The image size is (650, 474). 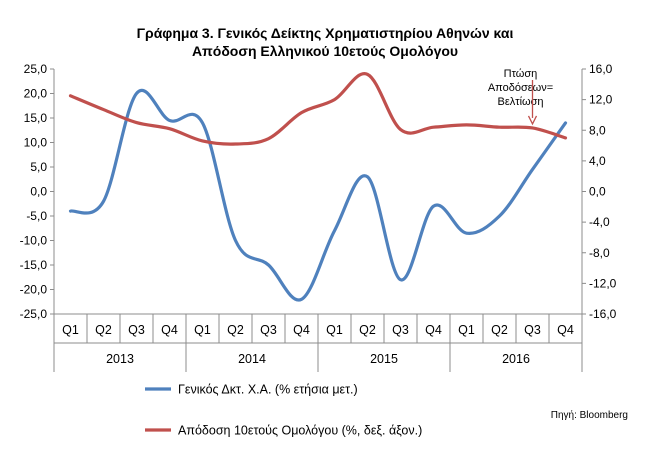 What do you see at coordinates (36, 69) in the screenshot?
I see `left-tick-label: 25,0` at bounding box center [36, 69].